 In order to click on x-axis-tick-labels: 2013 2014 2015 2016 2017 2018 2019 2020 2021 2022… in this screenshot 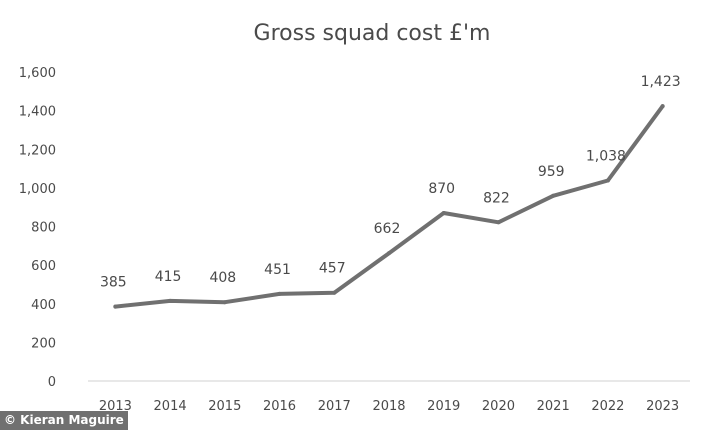, I will do `click(389, 406)`.